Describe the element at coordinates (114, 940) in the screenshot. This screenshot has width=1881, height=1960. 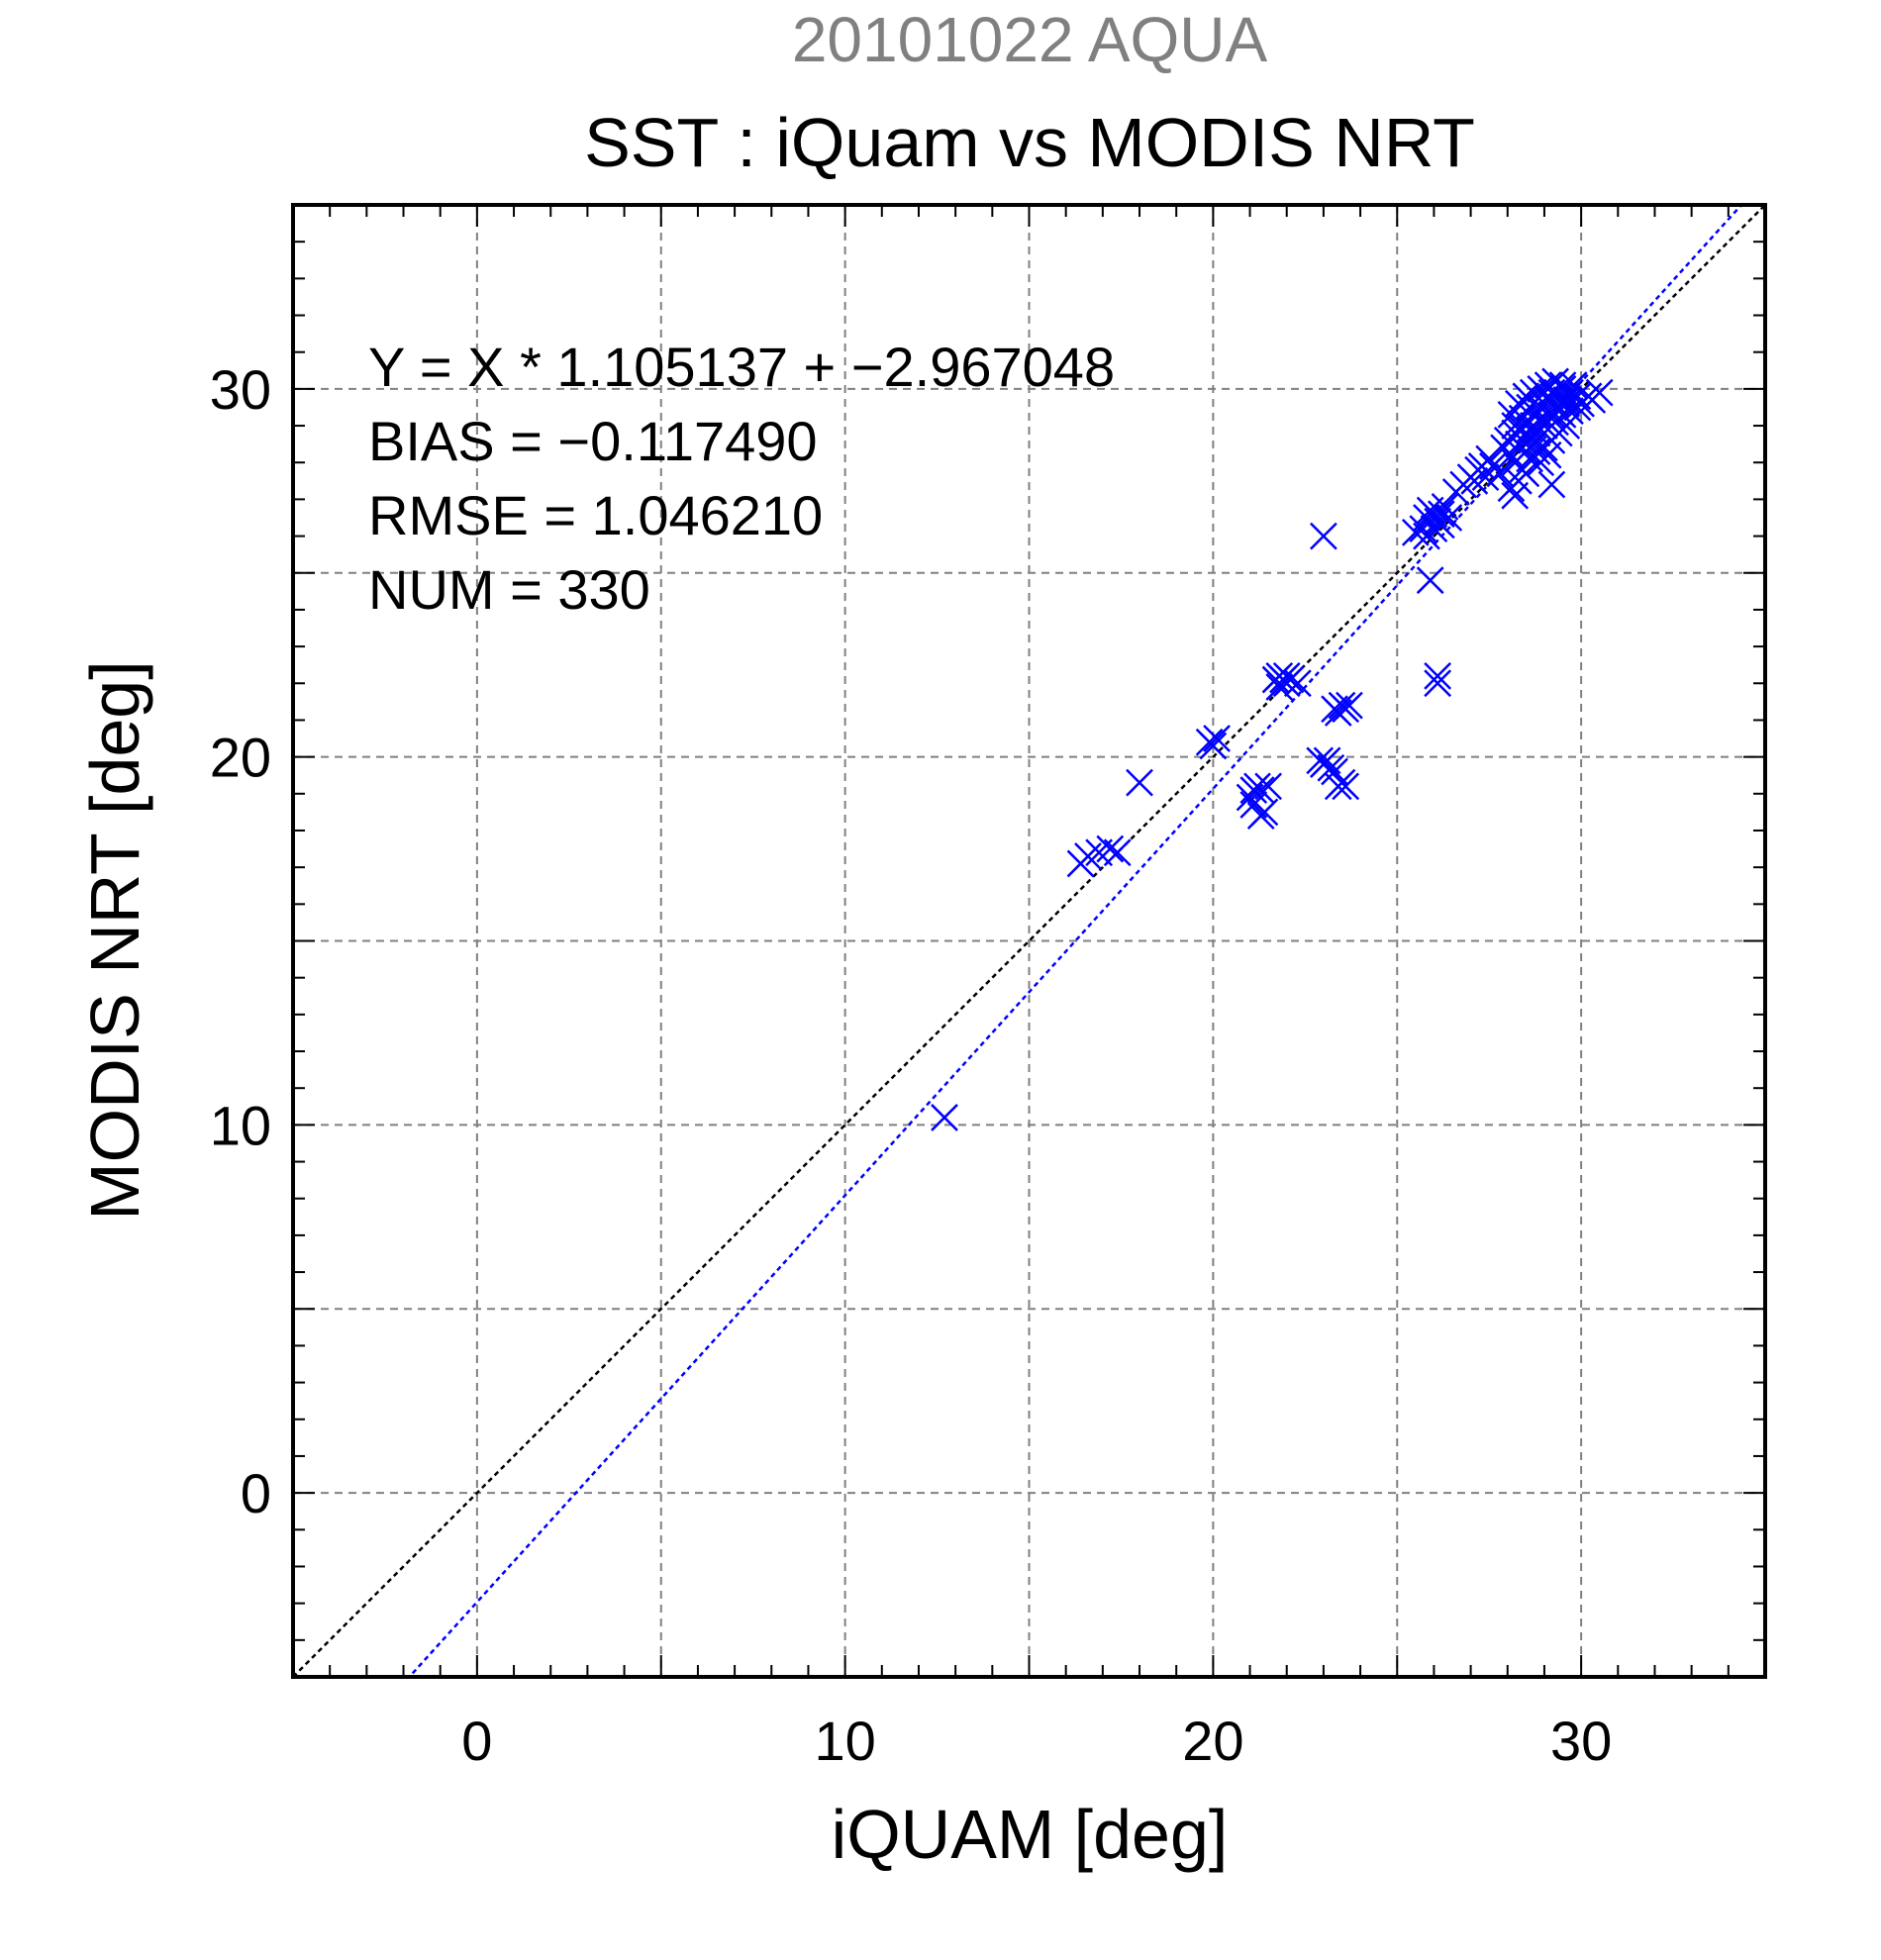
I see `y-axis-label: MODIS NRT [deg]` at that location.